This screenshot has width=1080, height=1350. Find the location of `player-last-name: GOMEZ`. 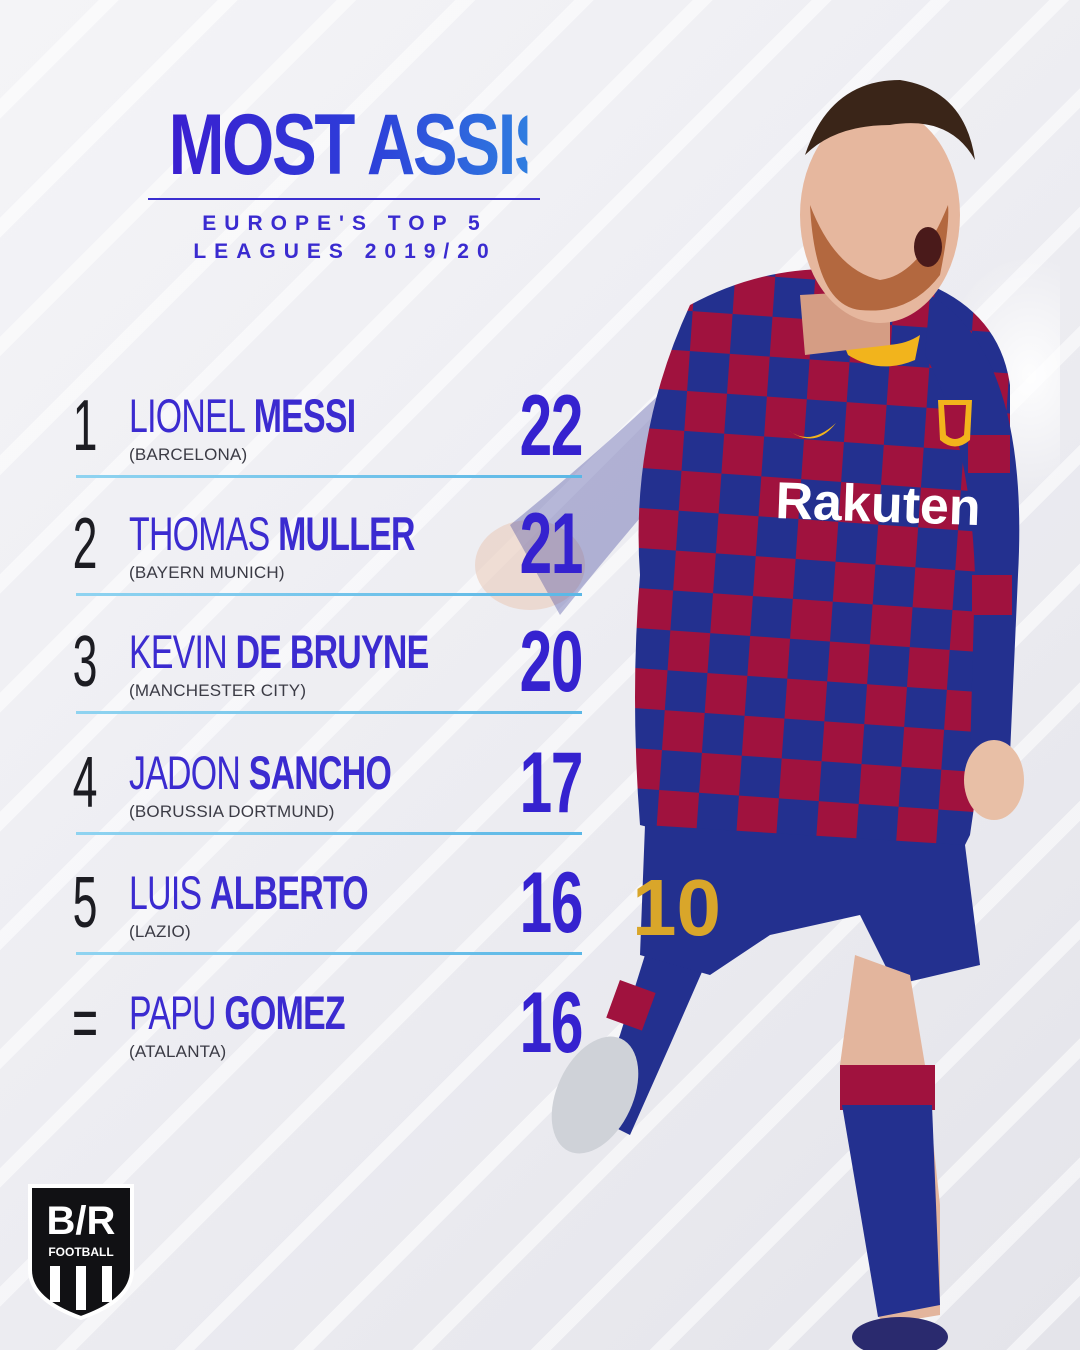

player-last-name: GOMEZ is located at coordinates (284, 1012).